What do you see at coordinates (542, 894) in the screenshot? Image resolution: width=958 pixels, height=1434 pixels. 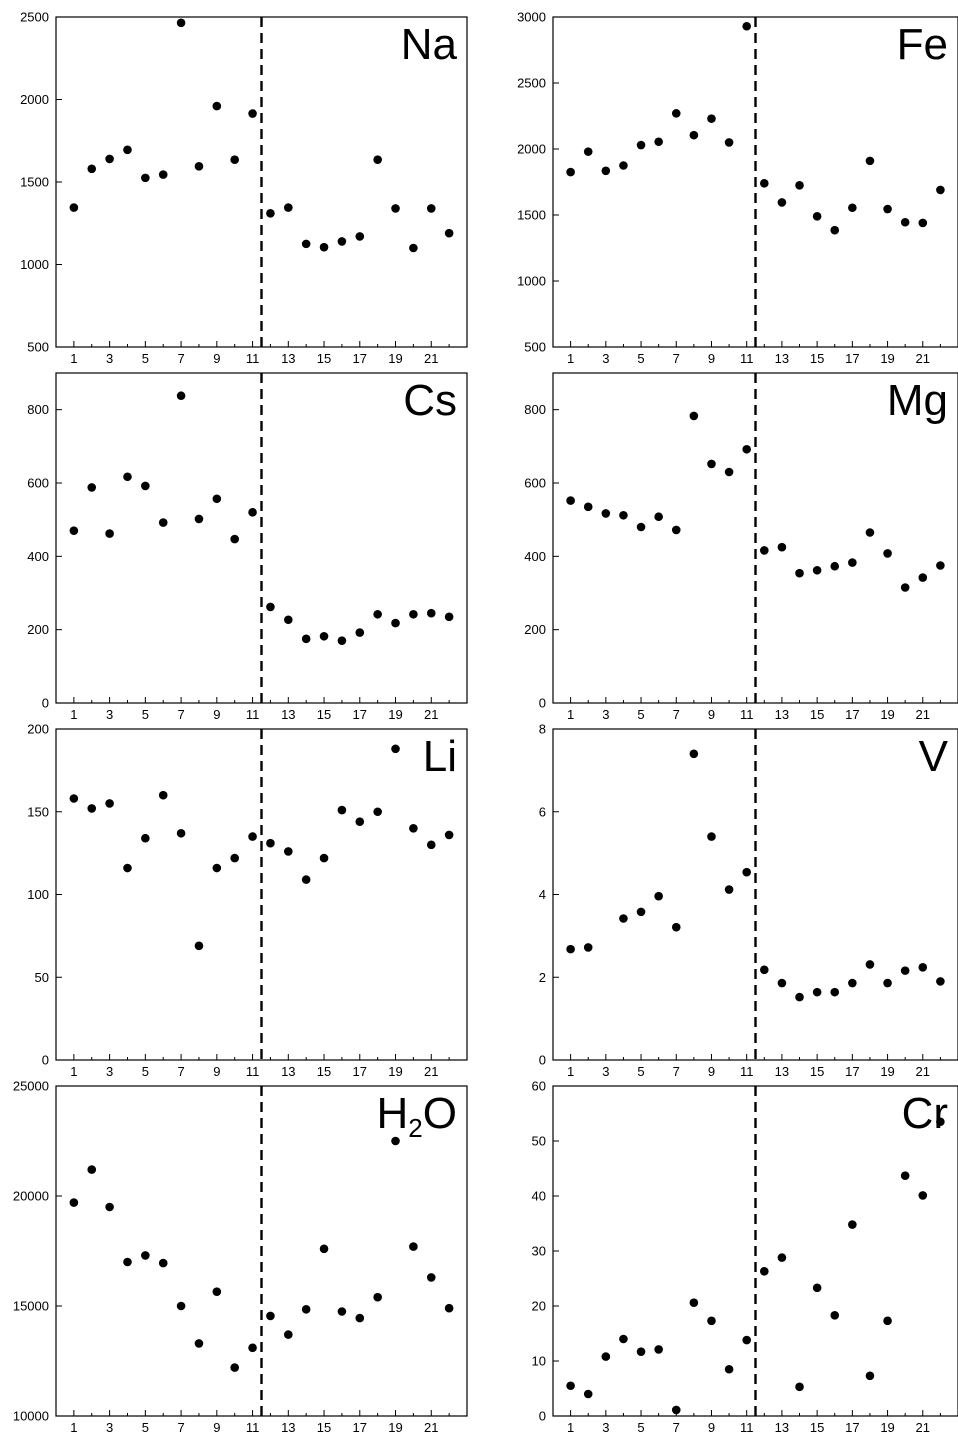 I see `y-tick-label: 4` at bounding box center [542, 894].